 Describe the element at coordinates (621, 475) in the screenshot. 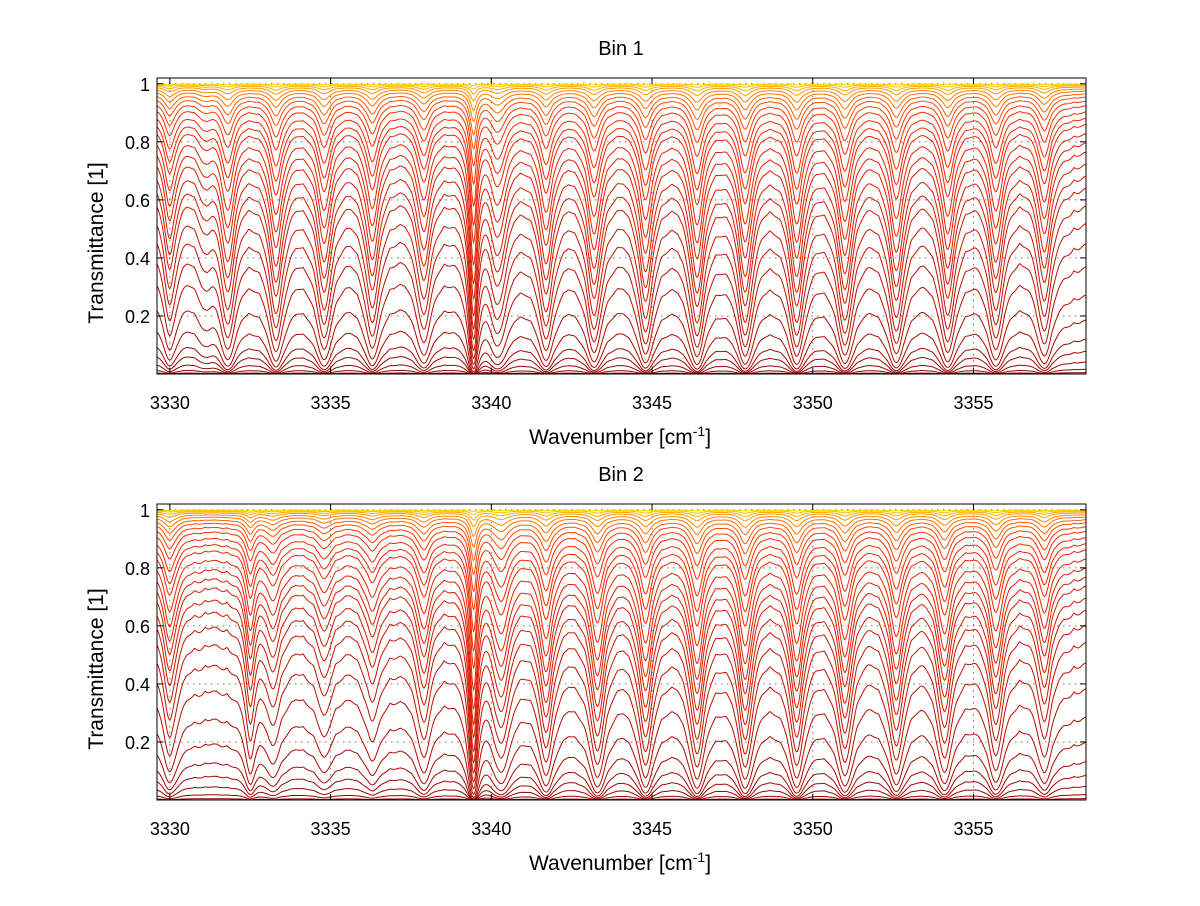

I see `chart-title: Bin 2` at that location.